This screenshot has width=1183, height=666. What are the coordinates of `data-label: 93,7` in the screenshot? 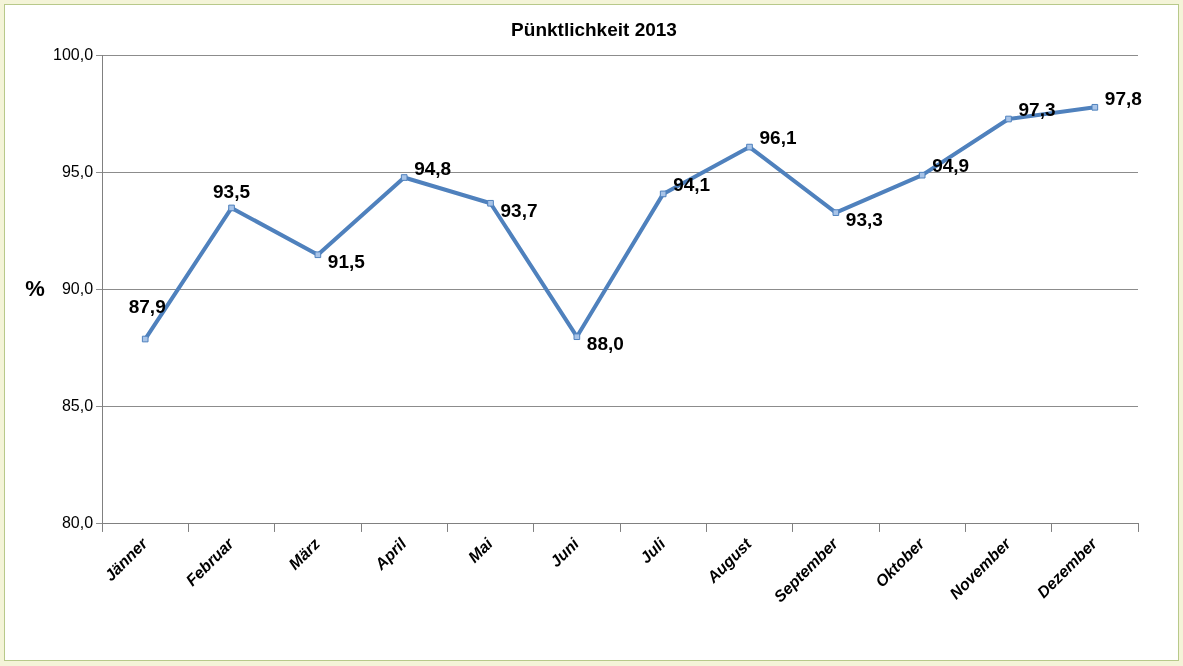 It's located at (519, 210).